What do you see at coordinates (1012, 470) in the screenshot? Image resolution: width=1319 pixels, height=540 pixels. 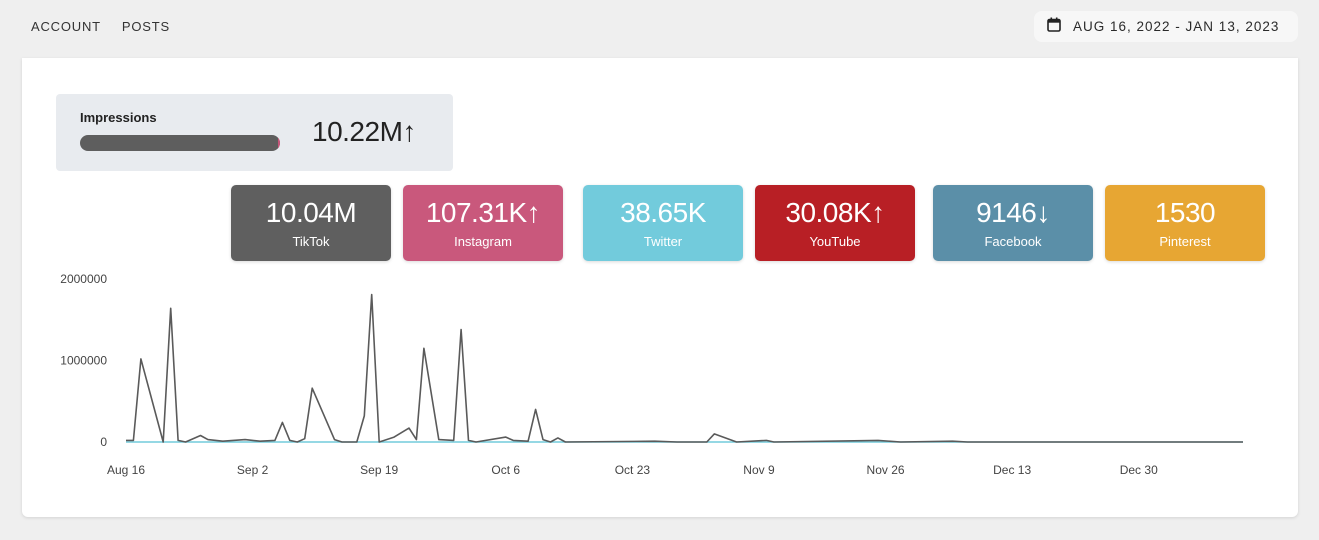 I see `x-tick-label: Dec 13` at bounding box center [1012, 470].